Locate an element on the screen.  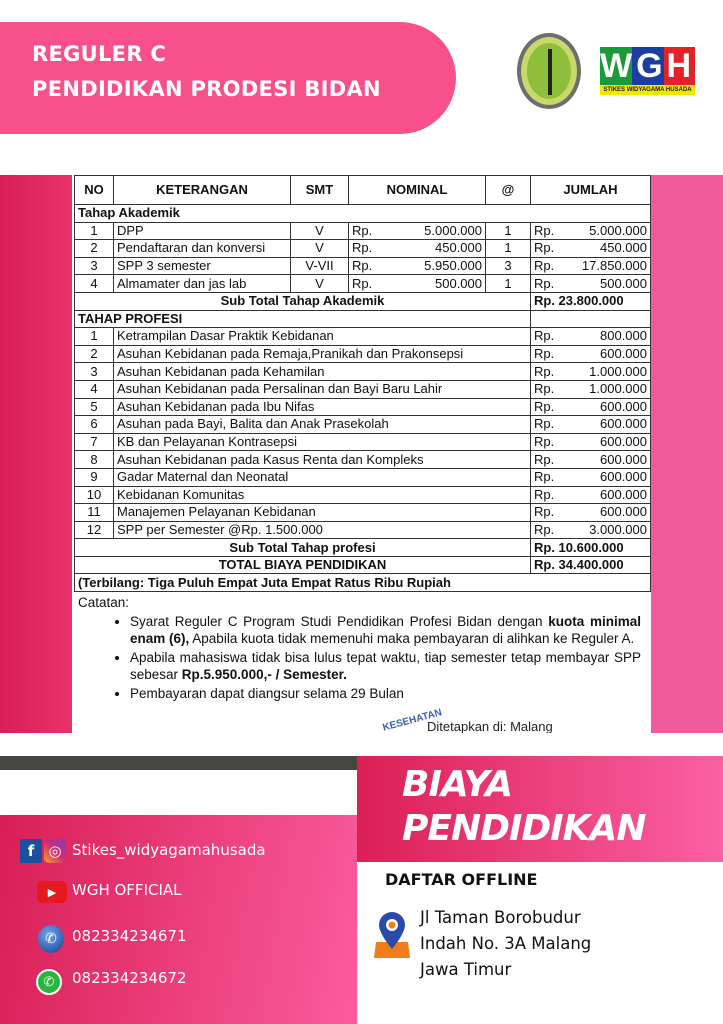
contact-phone: ✆ 082334234671 is located at coordinates (178, 938).